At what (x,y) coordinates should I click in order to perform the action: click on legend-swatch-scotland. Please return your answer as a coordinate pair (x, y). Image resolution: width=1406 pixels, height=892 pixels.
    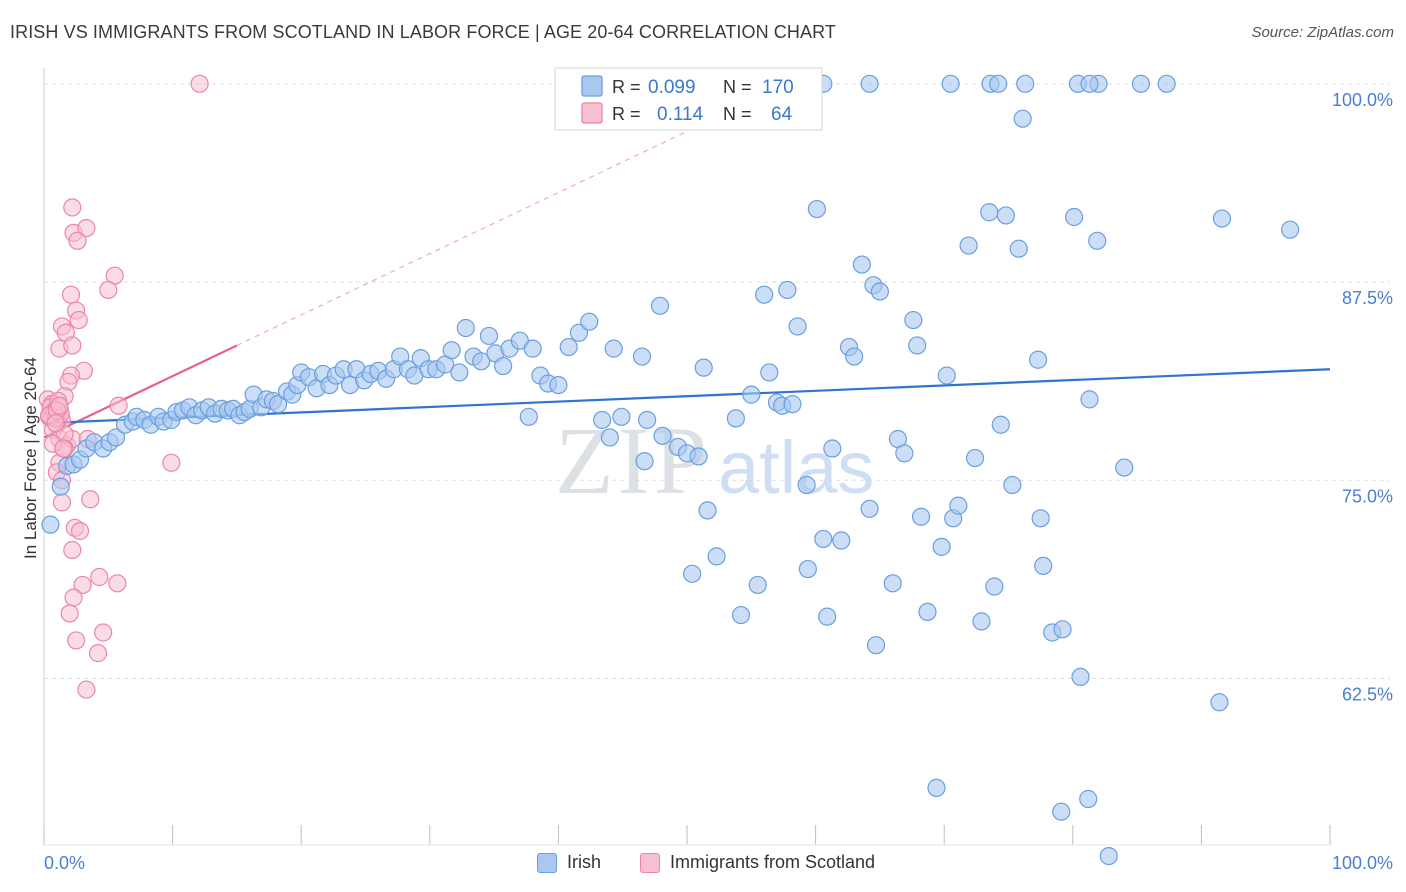
    Looking at the image, I should click on (592, 113).